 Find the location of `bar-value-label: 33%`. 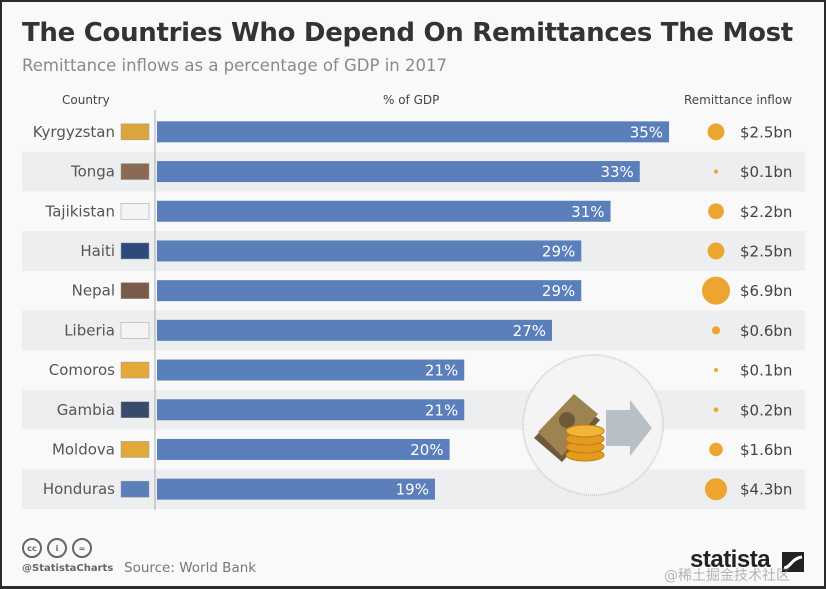

bar-value-label: 33% is located at coordinates (616, 172).